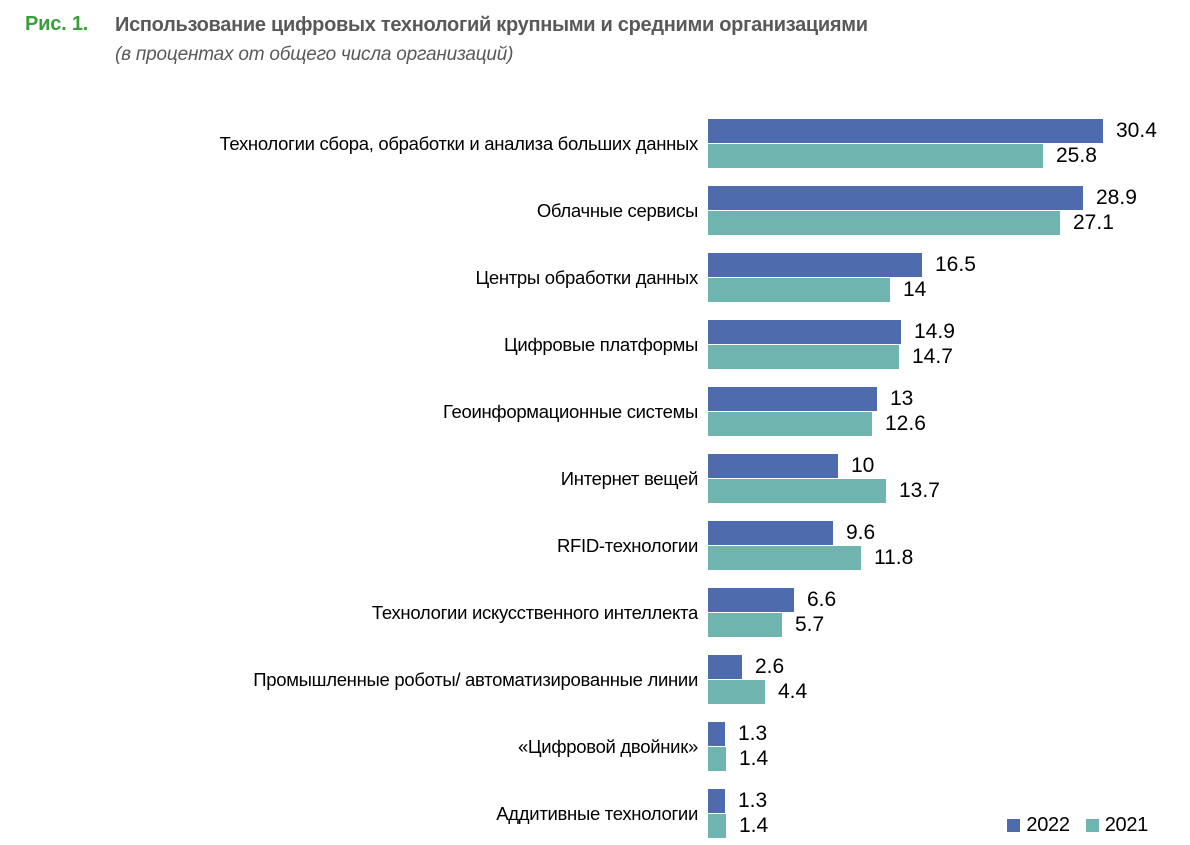 Image resolution: width=1190 pixels, height=845 pixels. What do you see at coordinates (607, 746) in the screenshot?
I see `category-label: «Цифровой двойник»` at bounding box center [607, 746].